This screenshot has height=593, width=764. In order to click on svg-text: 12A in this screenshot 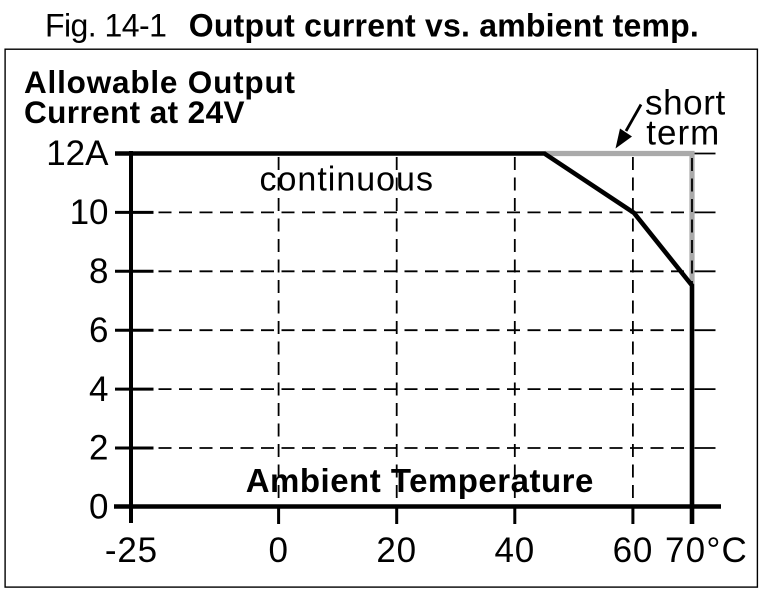, I will do `click(77, 153)`.